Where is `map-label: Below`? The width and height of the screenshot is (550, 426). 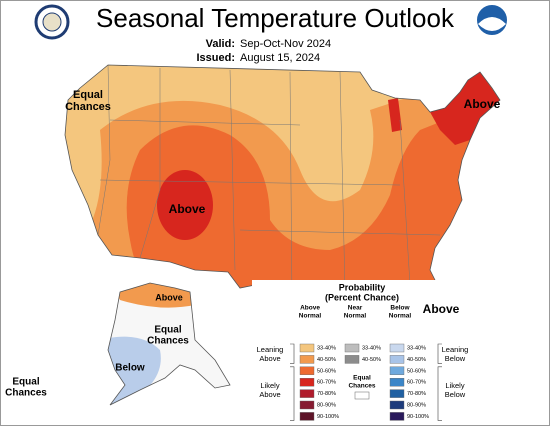 map-label: Below is located at coordinates (130, 368).